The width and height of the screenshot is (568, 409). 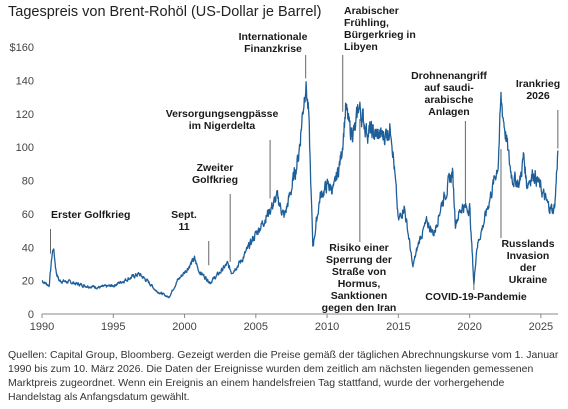 What do you see at coordinates (538, 84) in the screenshot?
I see `event-annotation-label: Irankrieg` at bounding box center [538, 84].